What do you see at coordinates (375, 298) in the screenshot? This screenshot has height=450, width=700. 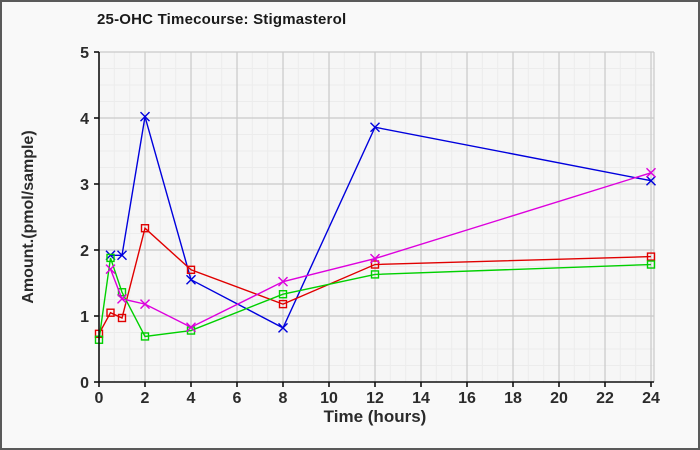 I see `series-green-line` at bounding box center [375, 298].